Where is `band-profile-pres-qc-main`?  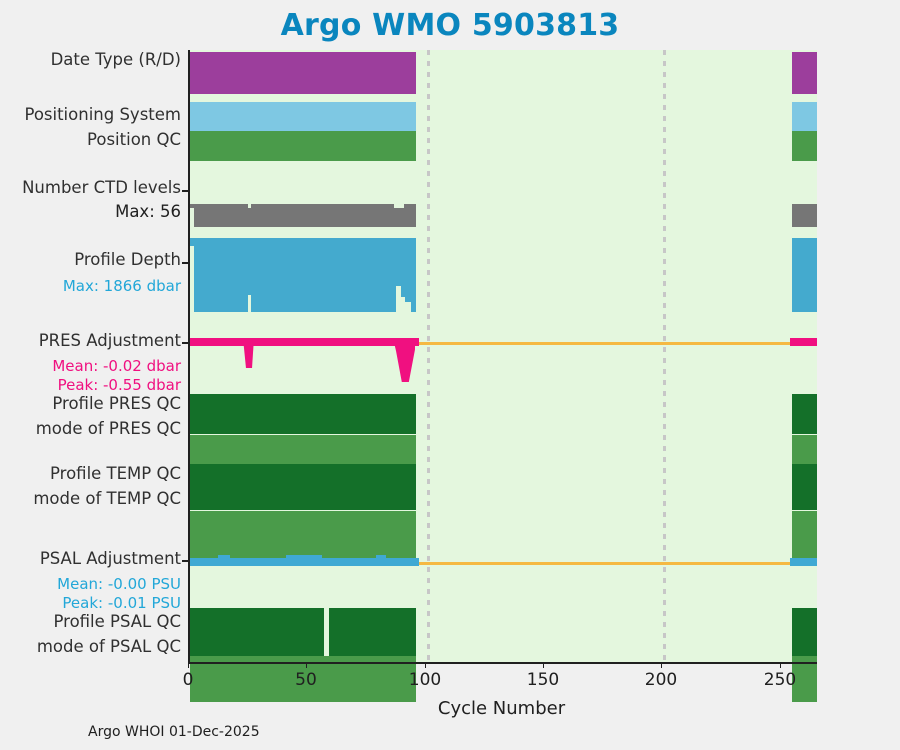
band-profile-pres-qc-main is located at coordinates (303, 414).